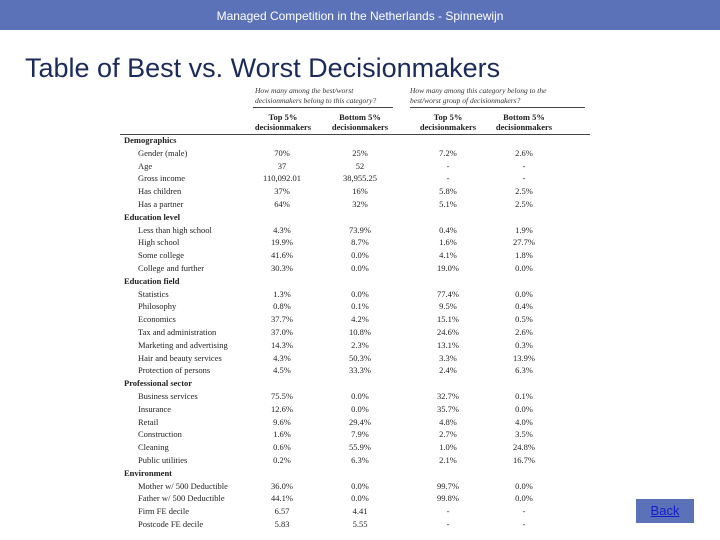 This screenshot has width=720, height=540. I want to click on row-label: College and further, so click(171, 268).